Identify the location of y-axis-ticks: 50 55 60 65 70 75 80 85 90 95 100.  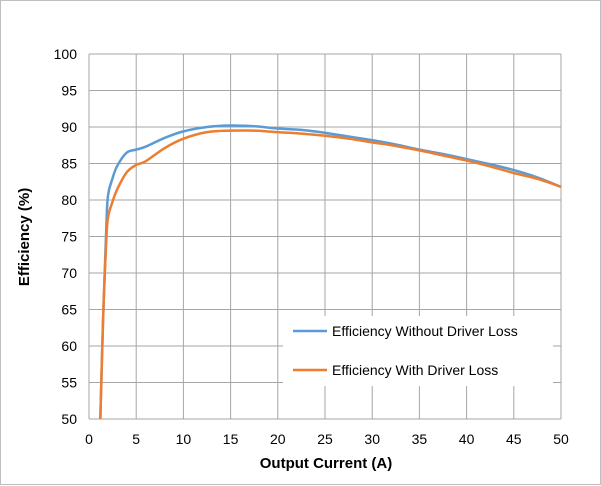
(66, 236).